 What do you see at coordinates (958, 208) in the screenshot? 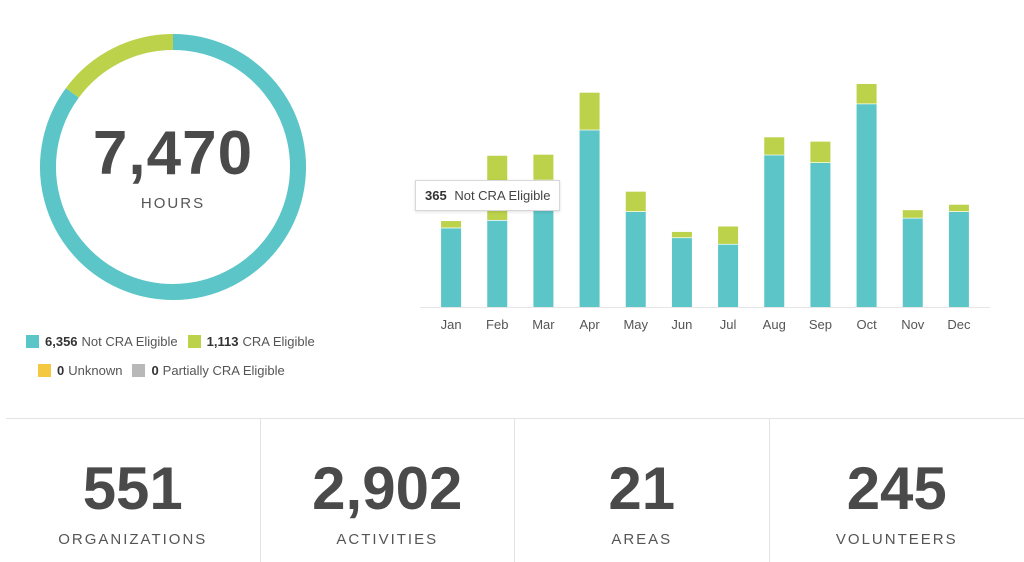
I see `bar-dec-cra` at bounding box center [958, 208].